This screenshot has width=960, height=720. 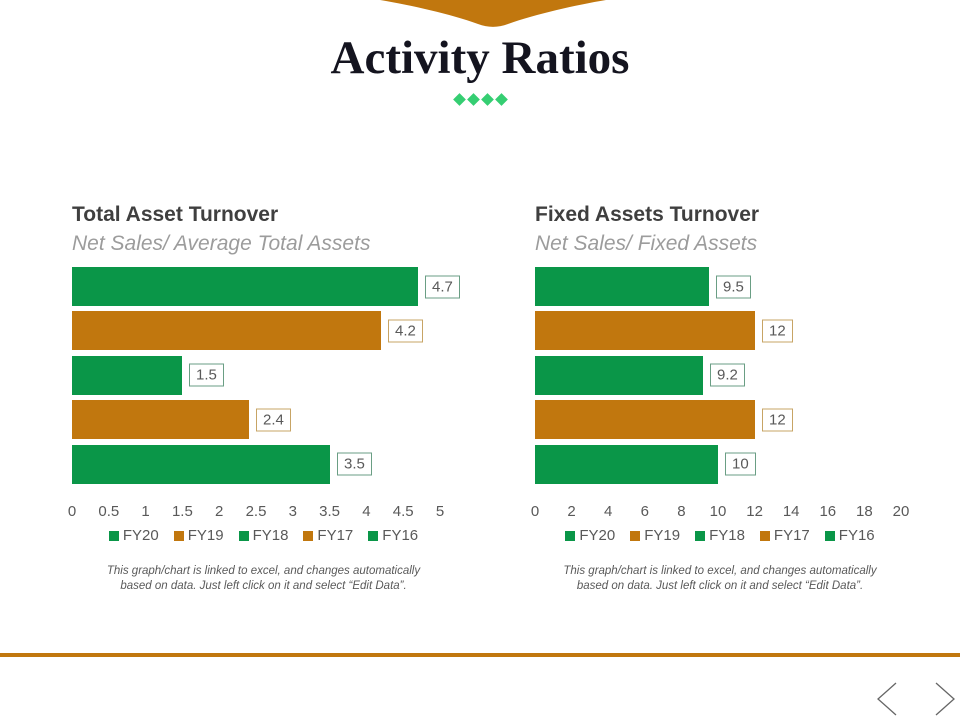 What do you see at coordinates (644, 511) in the screenshot?
I see `x-axis-tick: 6` at bounding box center [644, 511].